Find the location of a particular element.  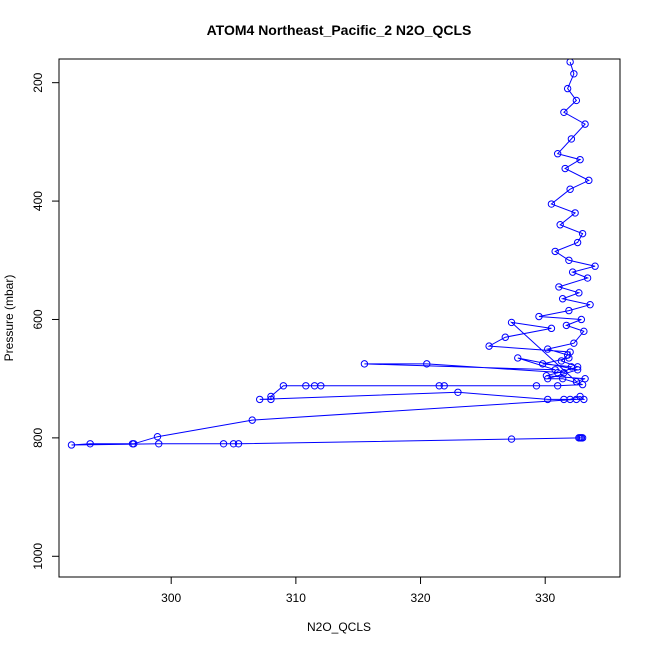

chart-title: ATOM4 Northeast_Pacific_2 N2O_QCLS is located at coordinates (339, 30).